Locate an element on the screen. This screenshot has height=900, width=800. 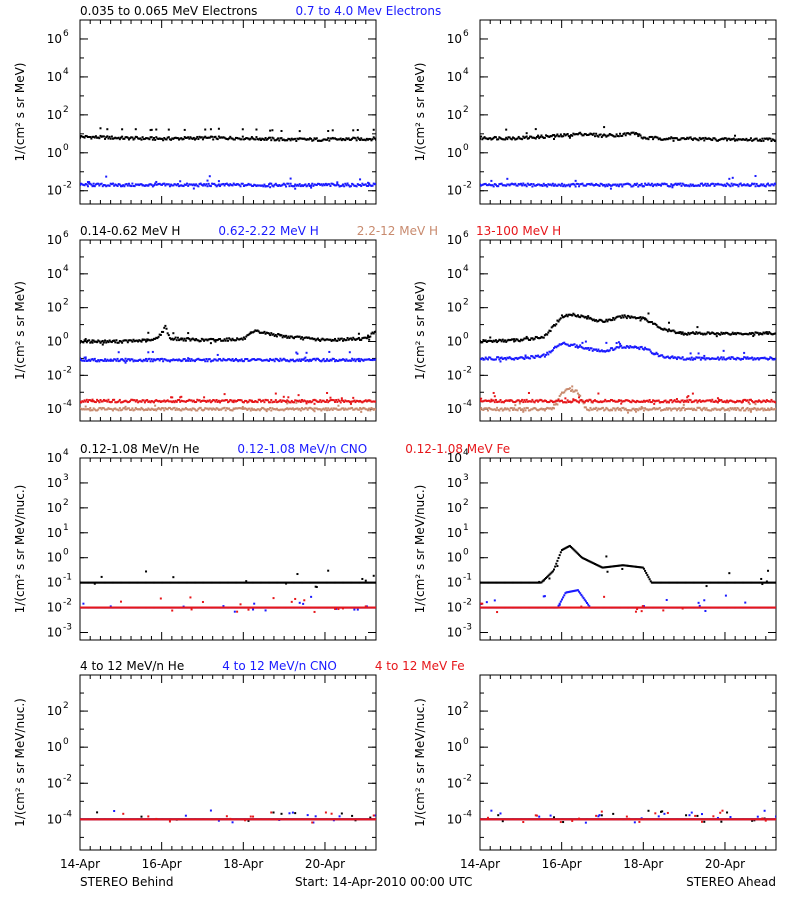
plot-frame is located at coordinates (628, 330).